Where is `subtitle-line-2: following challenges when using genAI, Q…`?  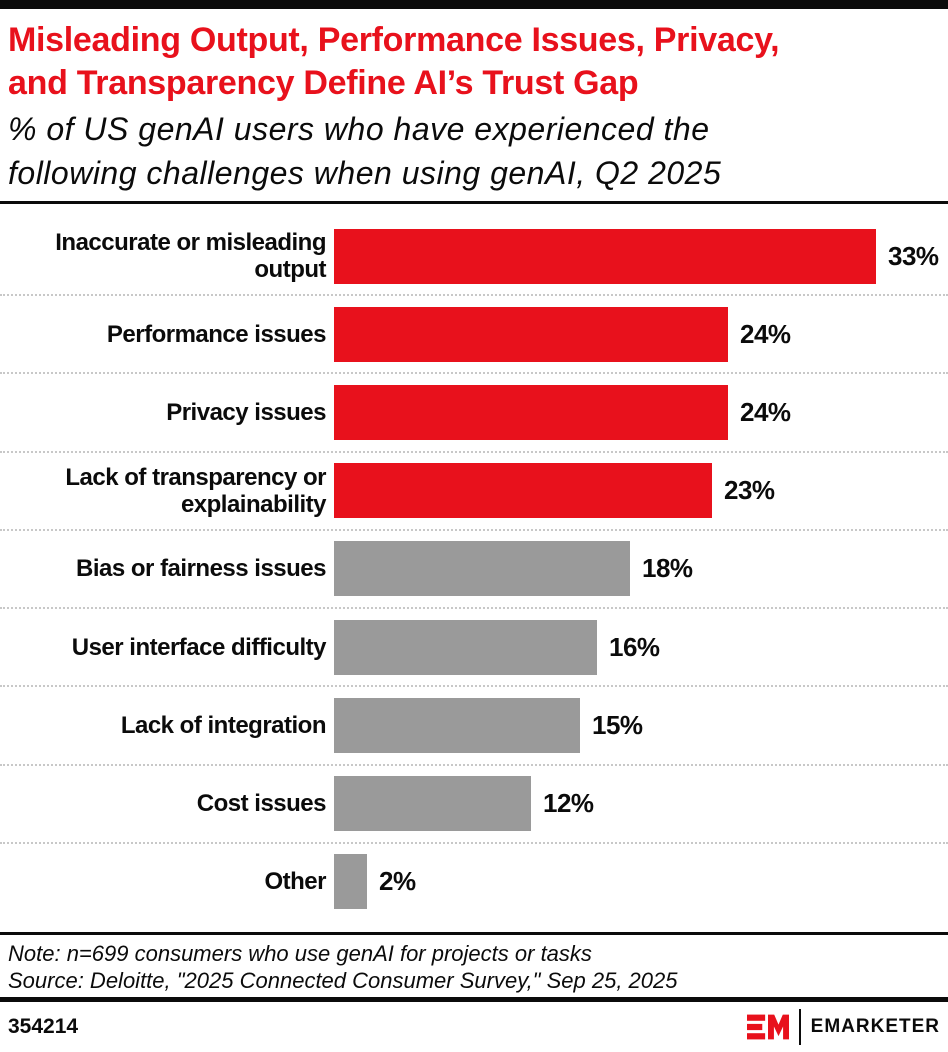
subtitle-line-2: following challenges when using genAI, Q… is located at coordinates (365, 173).